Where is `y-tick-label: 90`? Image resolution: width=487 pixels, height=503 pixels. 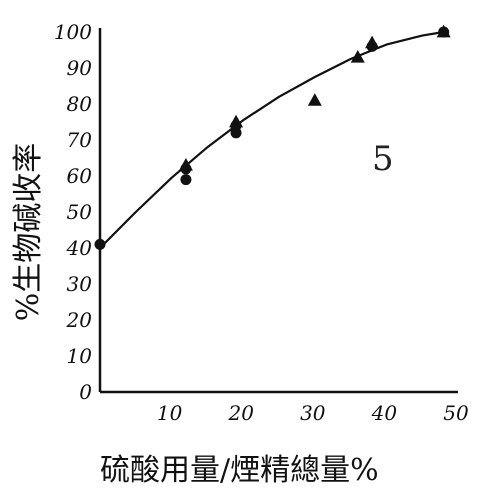 y-tick-label: 90 is located at coordinates (80, 68).